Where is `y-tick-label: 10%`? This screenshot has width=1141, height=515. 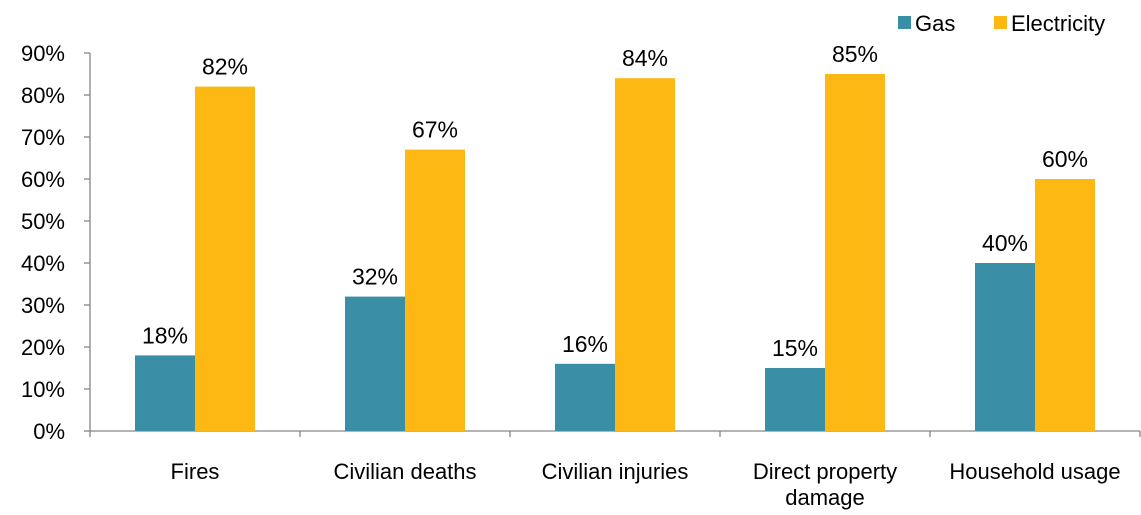
y-tick-label: 10% is located at coordinates (43, 389).